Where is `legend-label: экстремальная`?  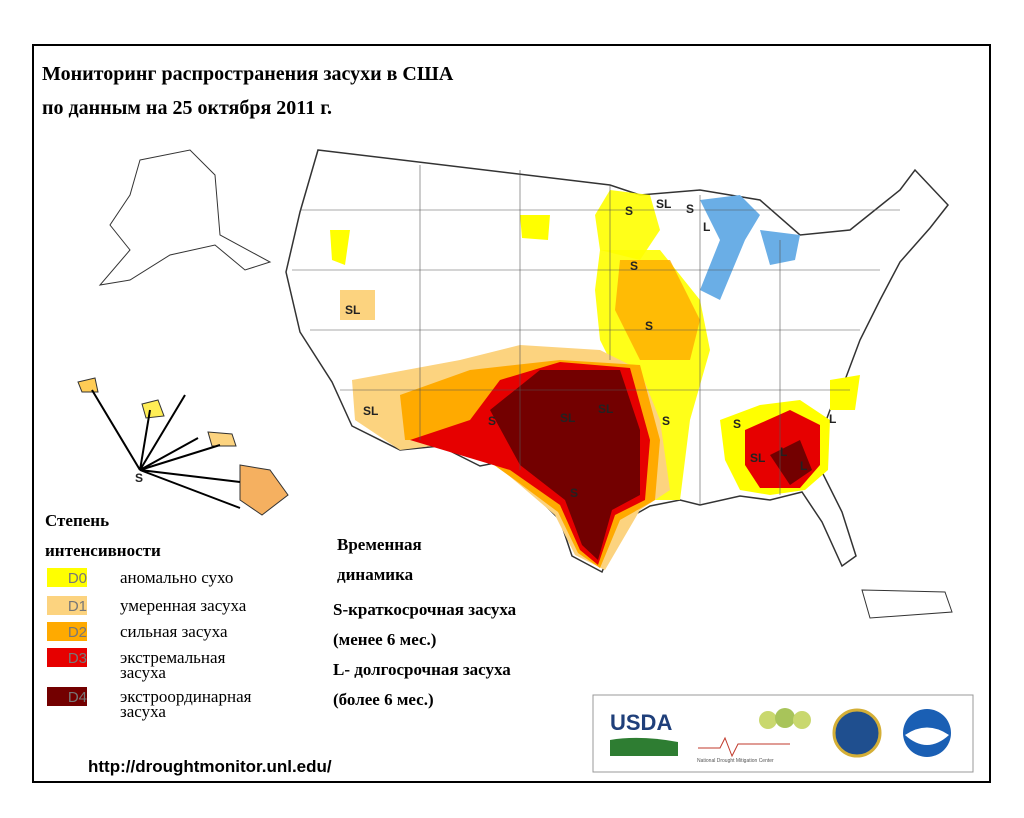 legend-label: экстремальная is located at coordinates (173, 657).